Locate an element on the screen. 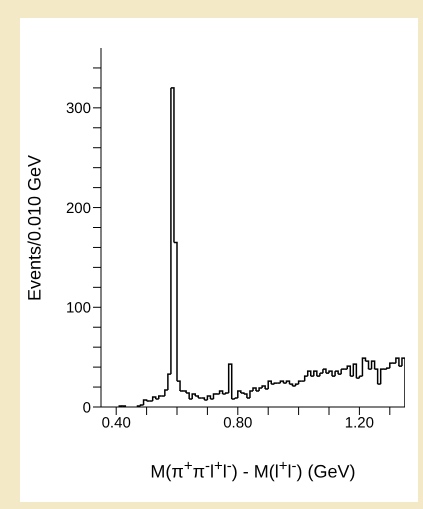 The image size is (423, 509). y-tick-label: 200 is located at coordinates (78, 208).